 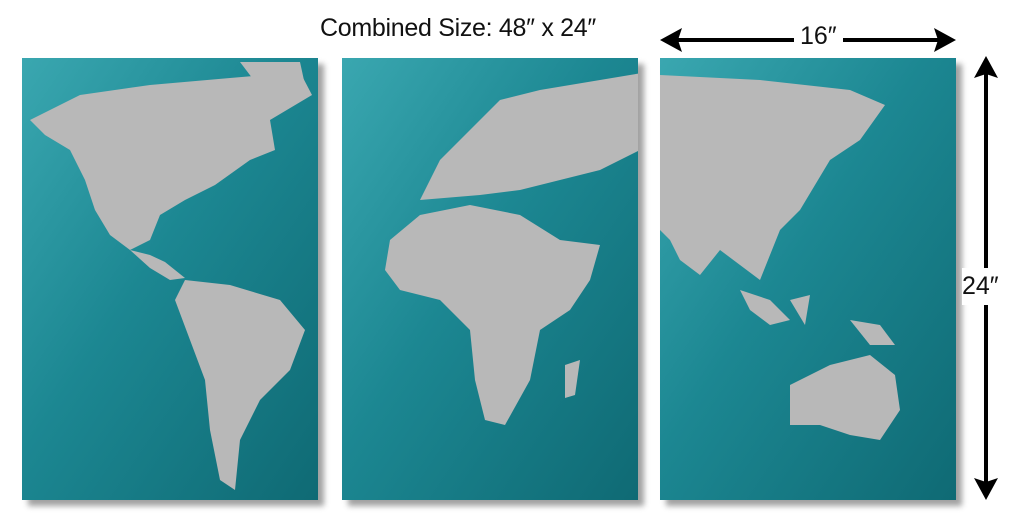 What do you see at coordinates (980, 286) in the screenshot?
I see `panel-height-label: 24″` at bounding box center [980, 286].